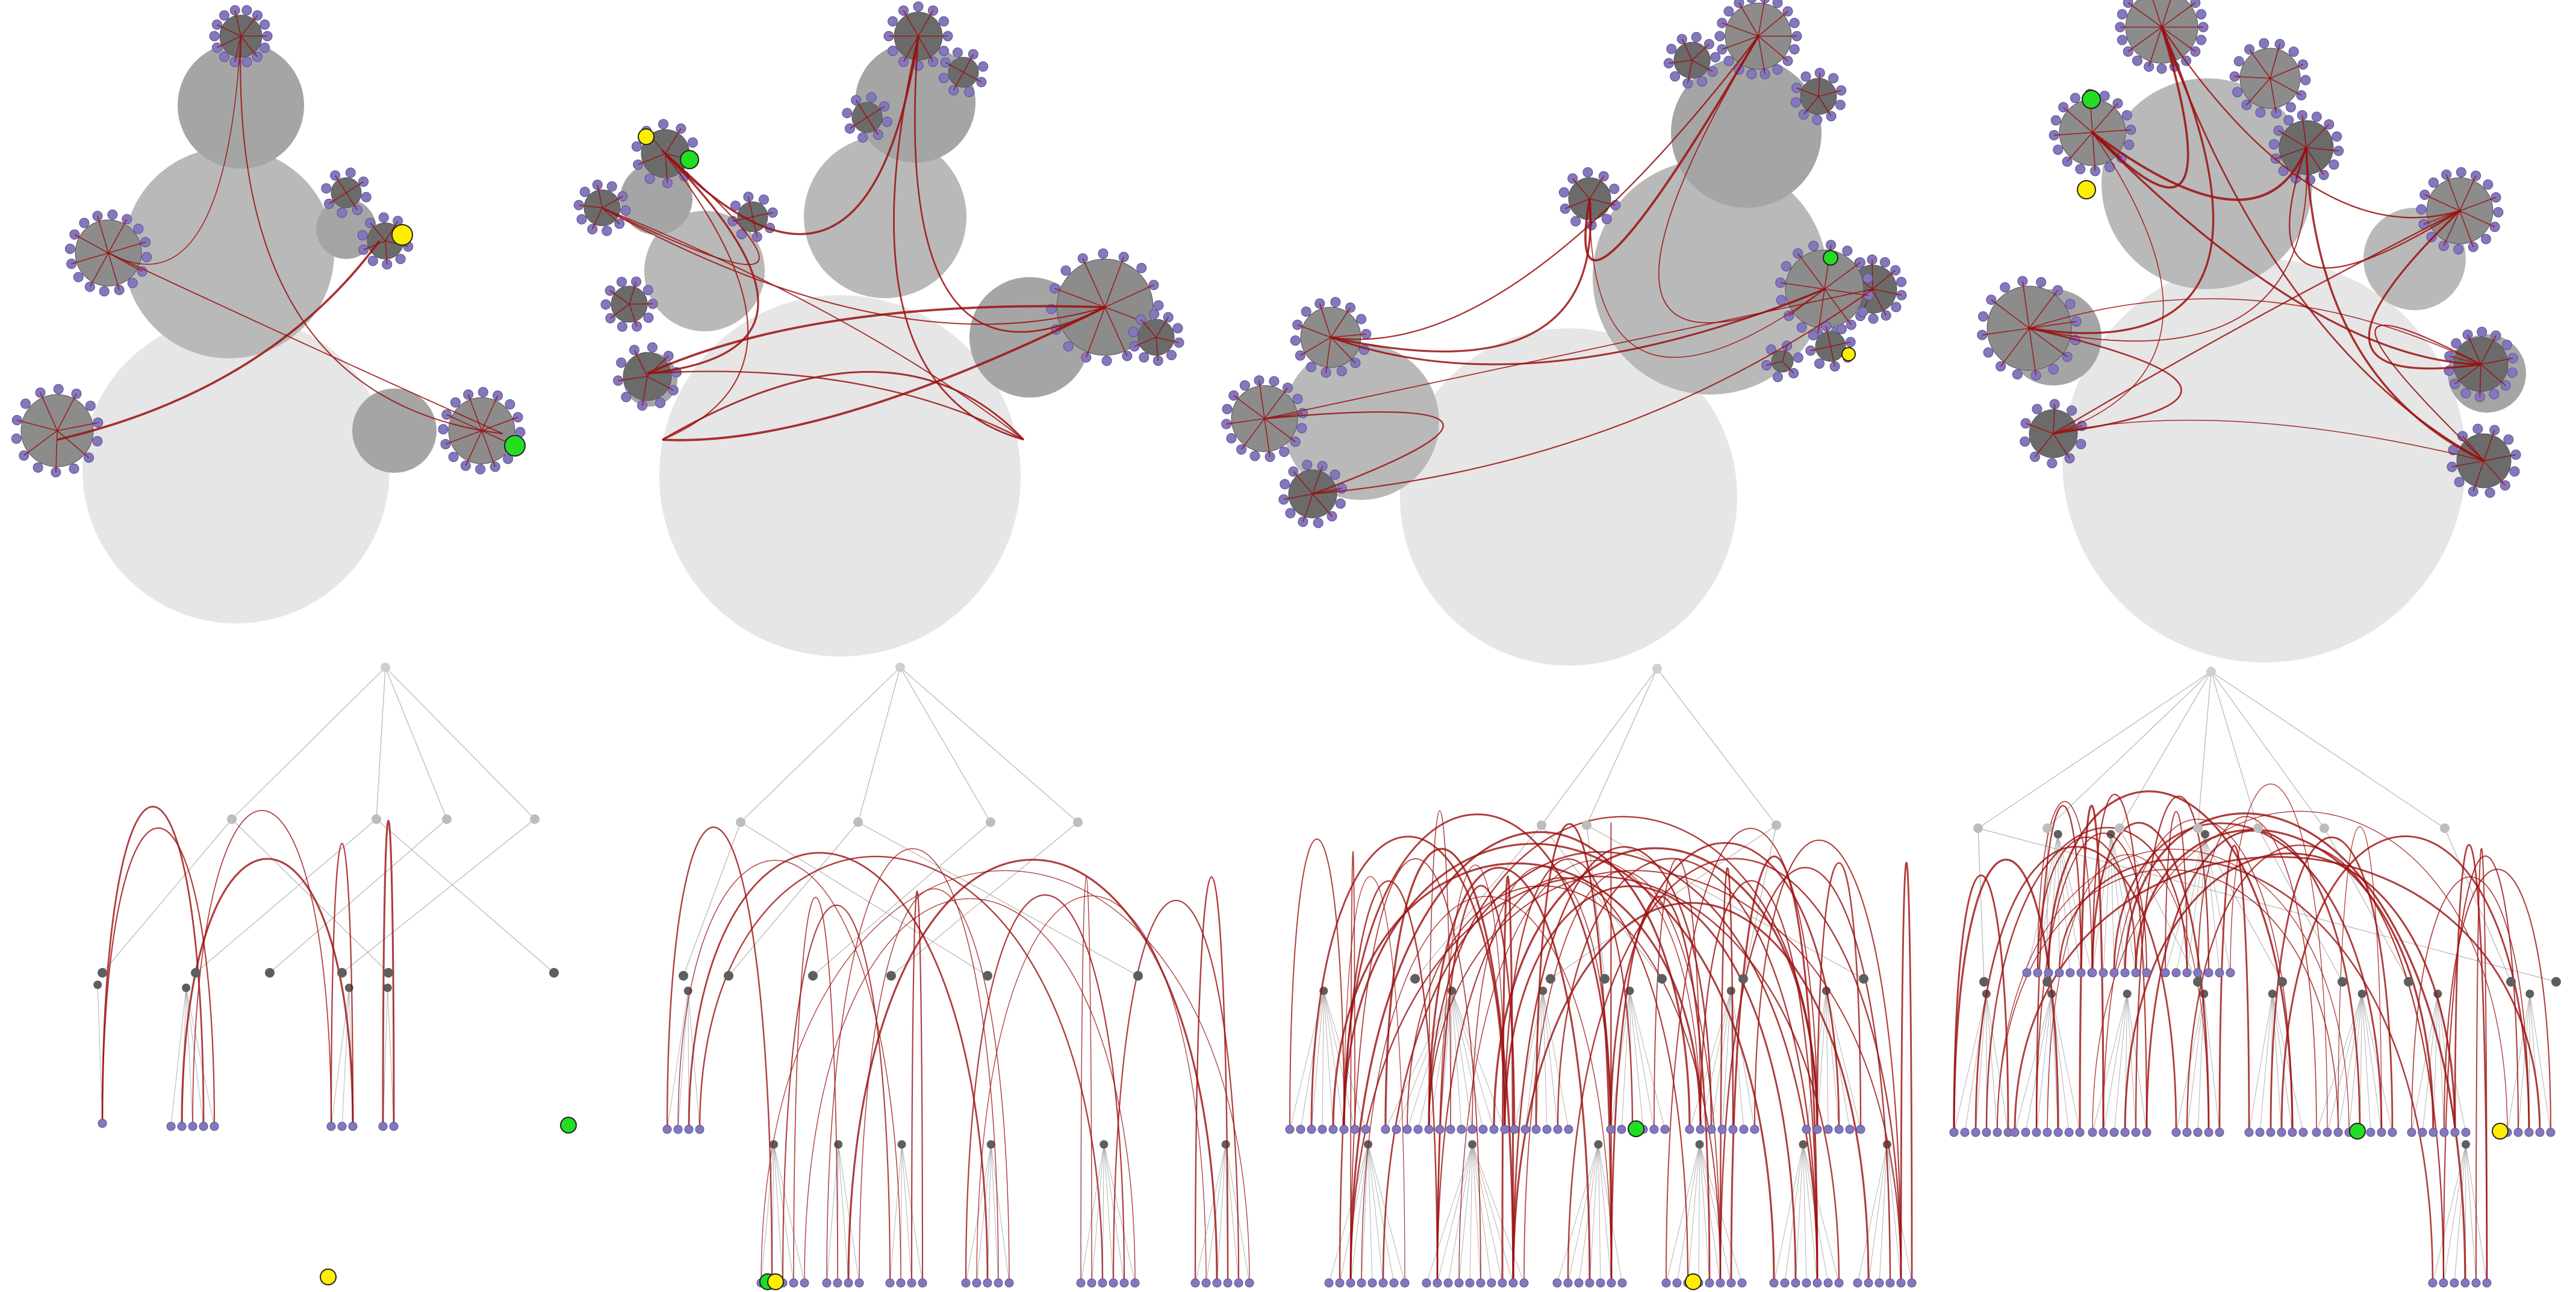 The image size is (2576, 1292). What do you see at coordinates (1657, 668) in the screenshot?
I see `root-node-icon` at bounding box center [1657, 668].